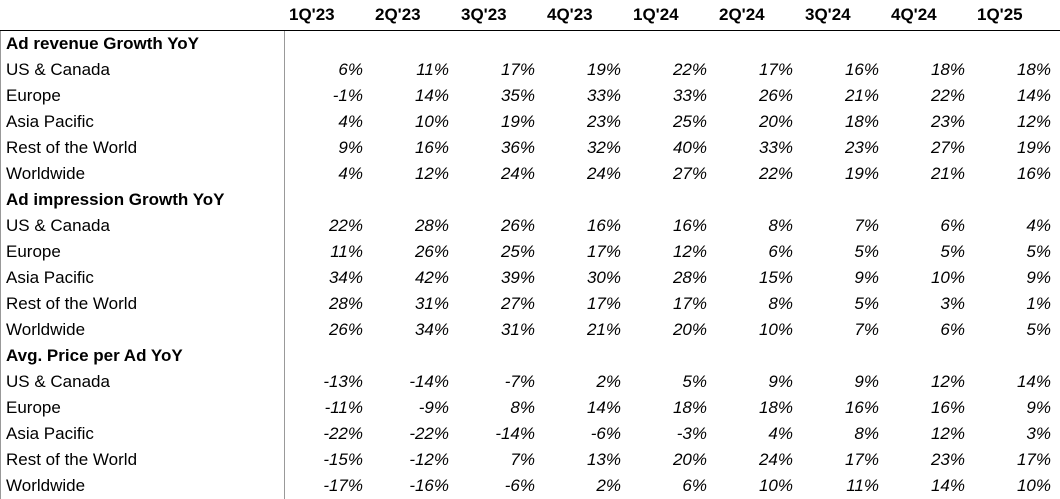 The height and width of the screenshot is (499, 1060). What do you see at coordinates (429, 459) in the screenshot?
I see `table-cell: -12%` at bounding box center [429, 459].